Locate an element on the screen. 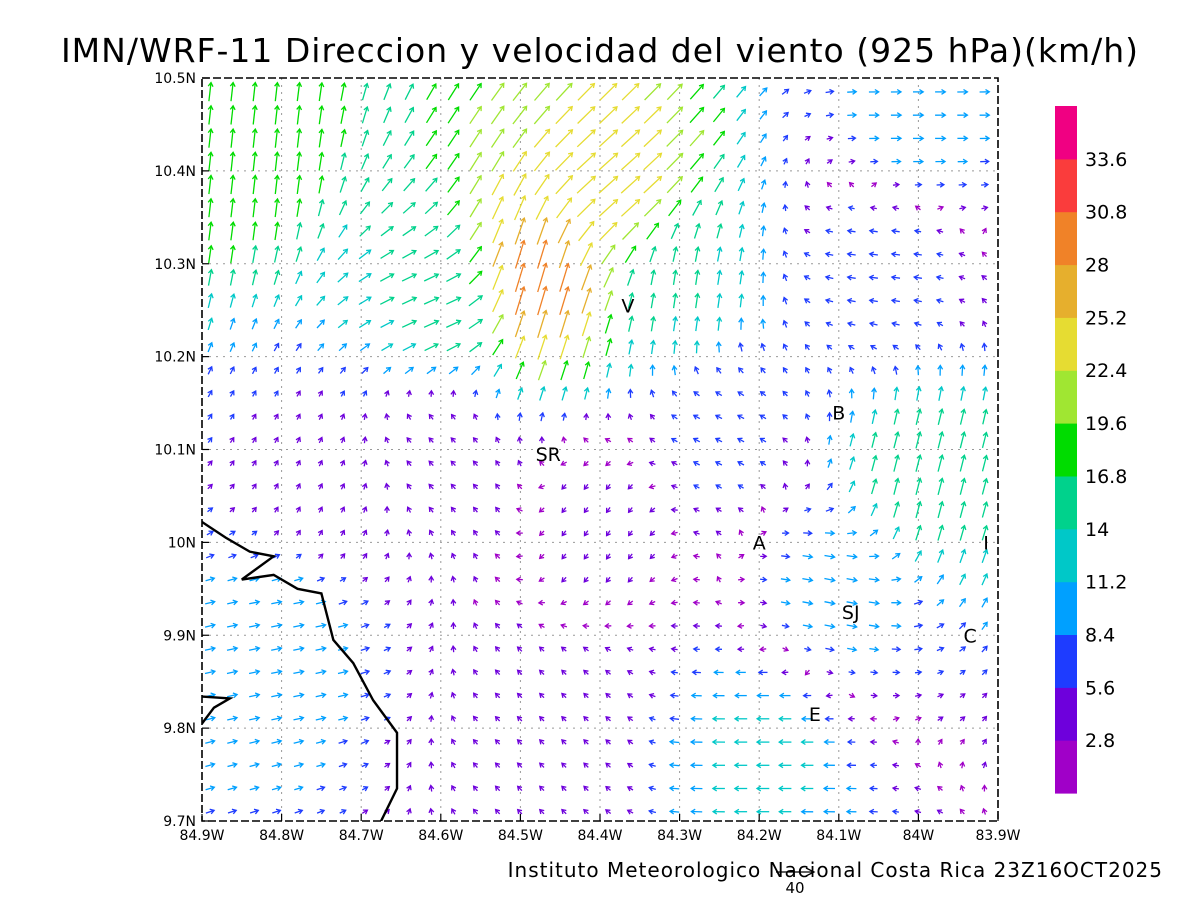  lat-tick-label: 9.8N is located at coordinates (179, 729).